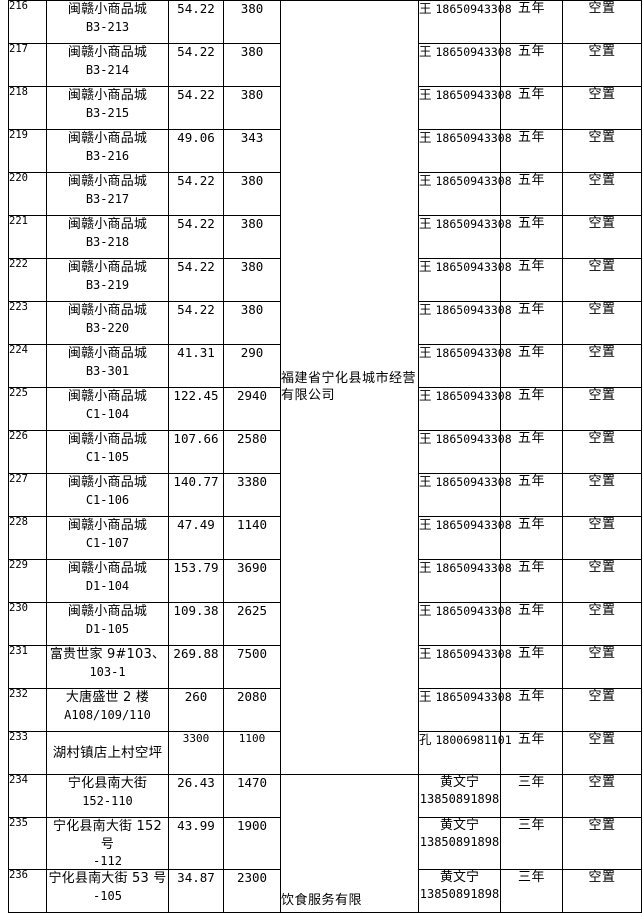 The image size is (643, 913). What do you see at coordinates (325, 366) in the screenshot?
I see `table-row: 224 闽赣小商品城 B3-301 41.31 290 王 18650943308 五年 空置` at bounding box center [325, 366].